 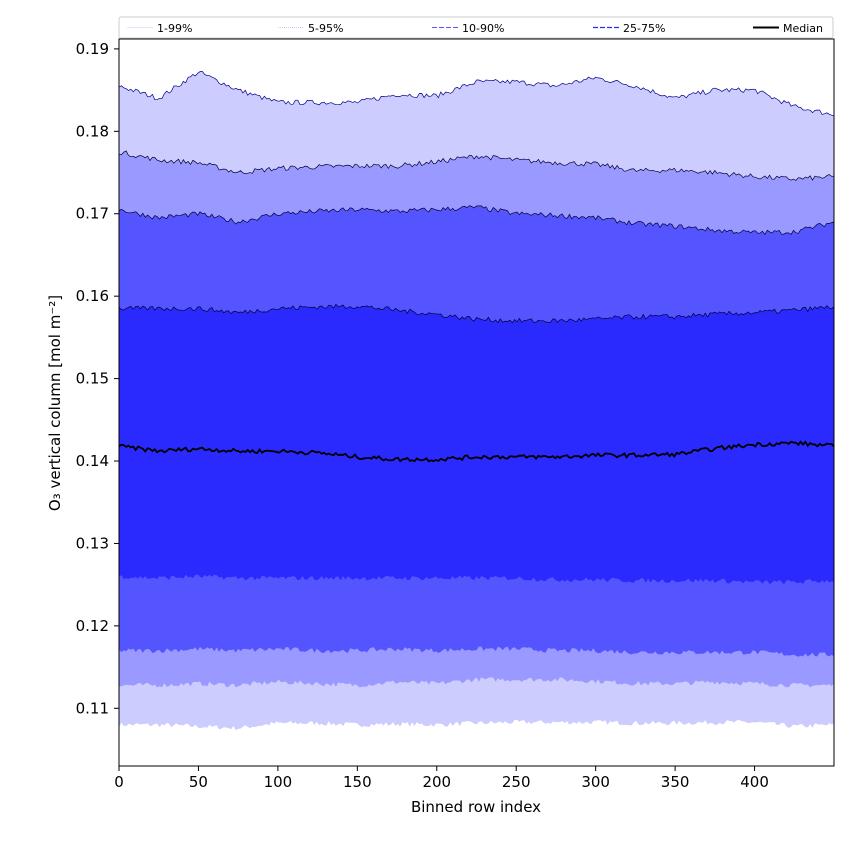 I want to click on y-tick-label: 0.19, so click(x=92, y=49).